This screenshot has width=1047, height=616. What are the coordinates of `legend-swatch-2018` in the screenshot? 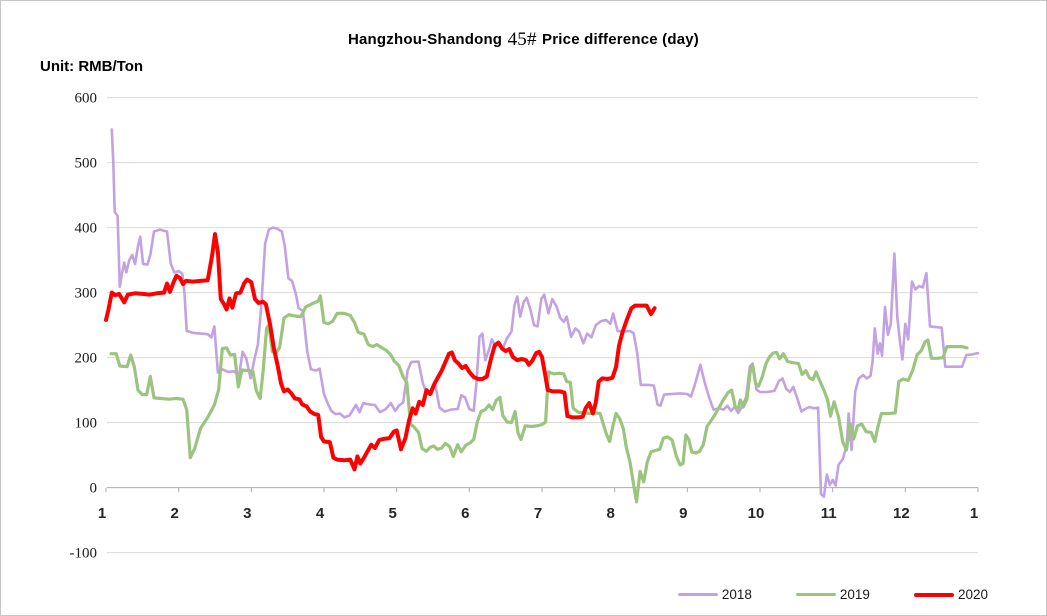 It's located at (697, 594).